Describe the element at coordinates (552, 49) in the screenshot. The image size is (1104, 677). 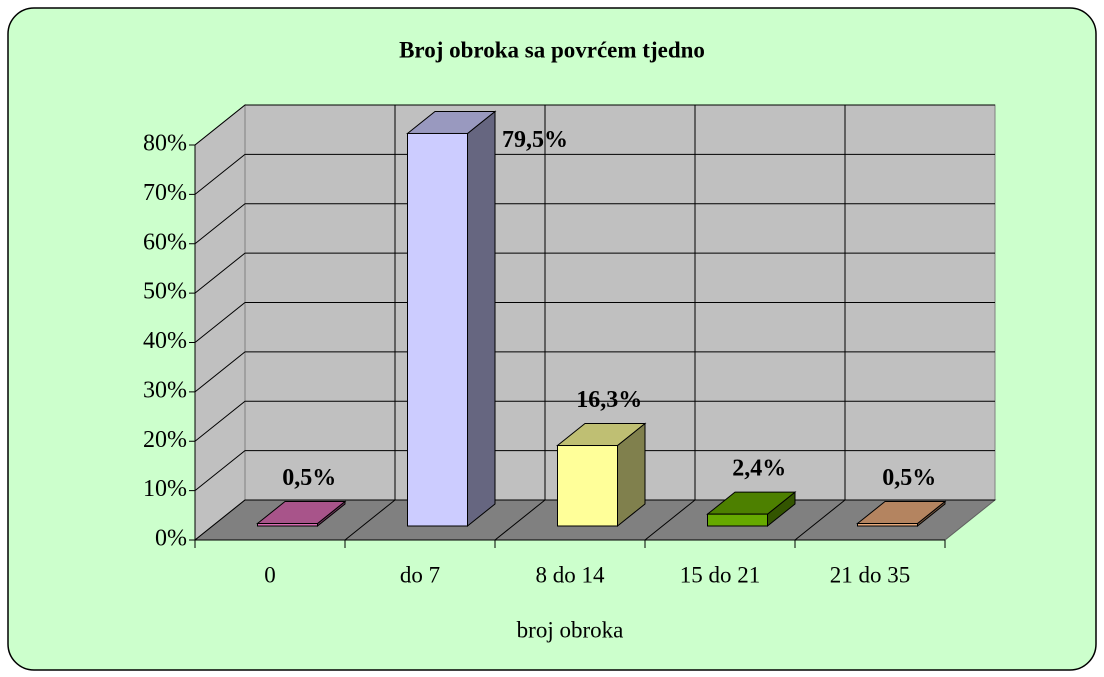
I see `chart-title: Broj obroka sa povrćem tjedno` at that location.